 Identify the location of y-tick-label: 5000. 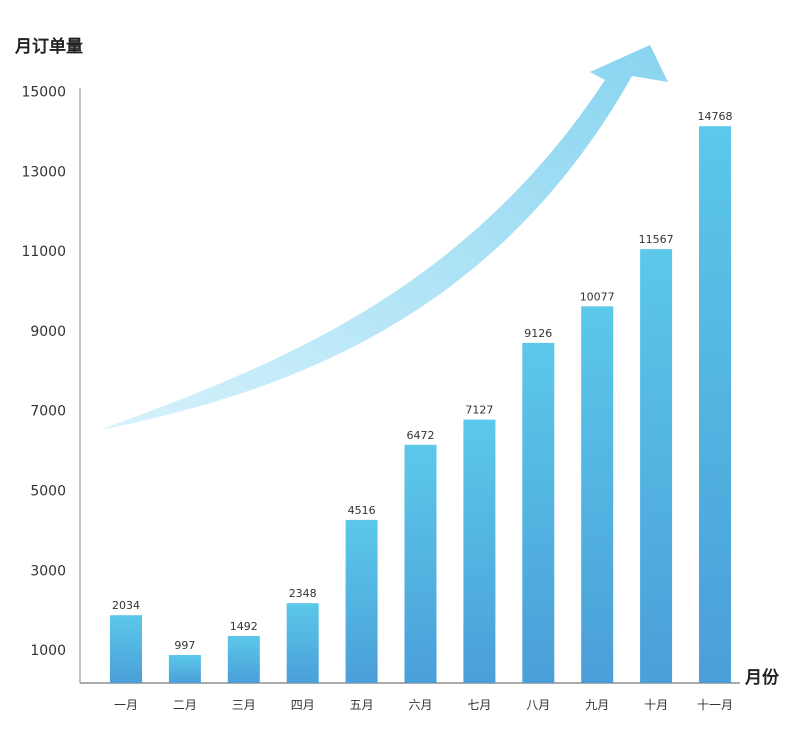
(48, 492).